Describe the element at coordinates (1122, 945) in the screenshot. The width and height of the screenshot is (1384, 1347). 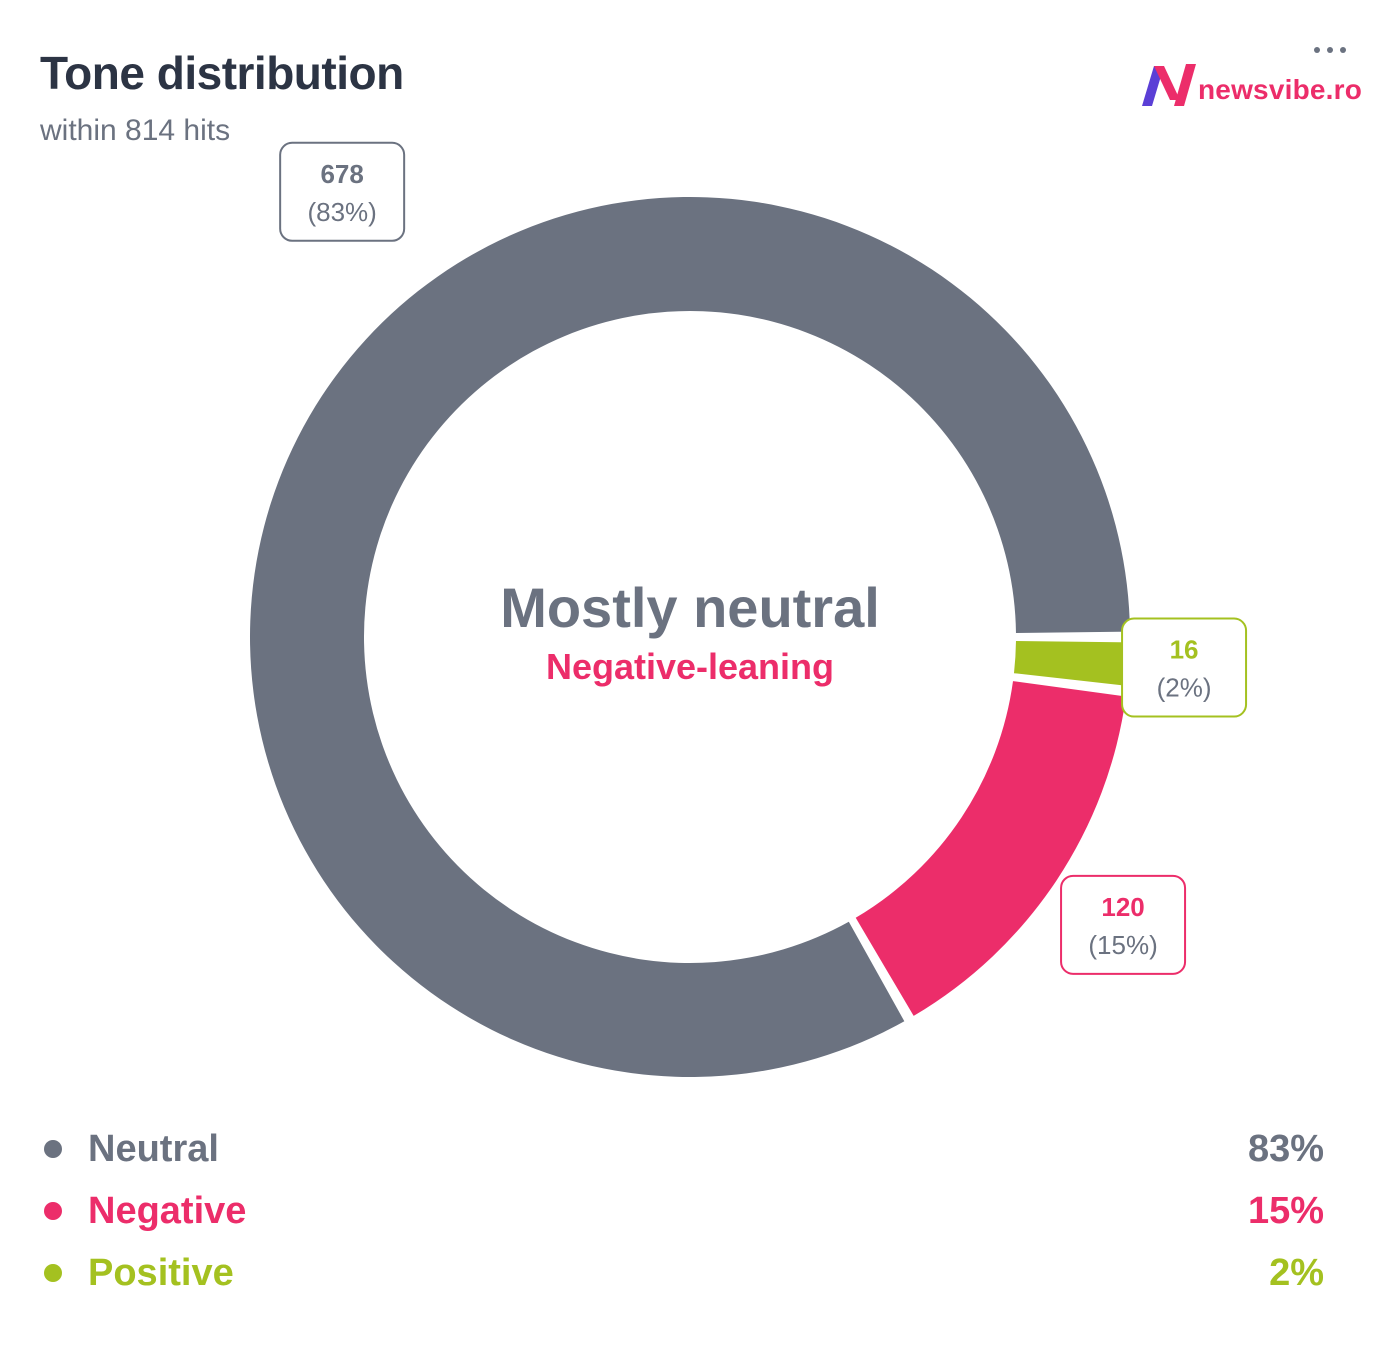
I see `value-label-percent: (15%)` at that location.